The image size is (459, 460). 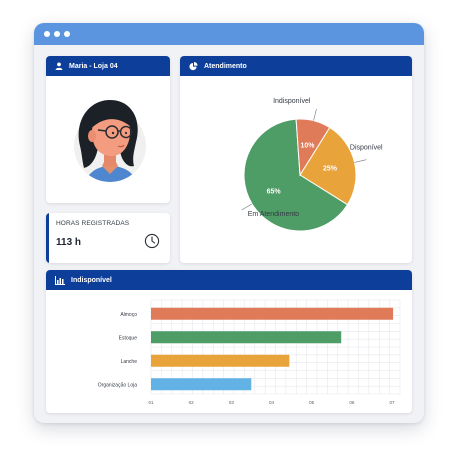 What do you see at coordinates (128, 315) in the screenshot?
I see `bar-category-label: Almoço` at bounding box center [128, 315].